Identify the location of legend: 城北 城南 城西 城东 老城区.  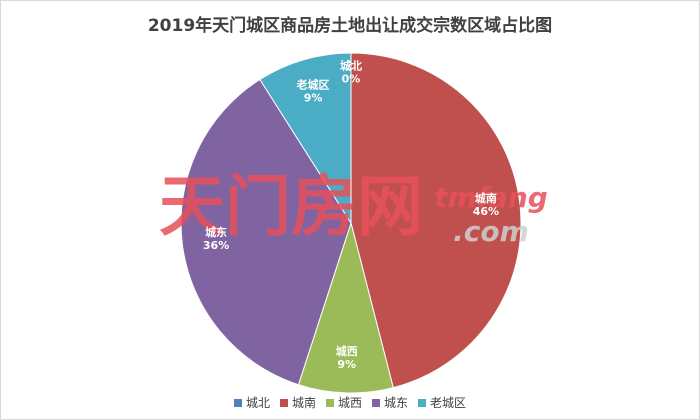
(350, 402).